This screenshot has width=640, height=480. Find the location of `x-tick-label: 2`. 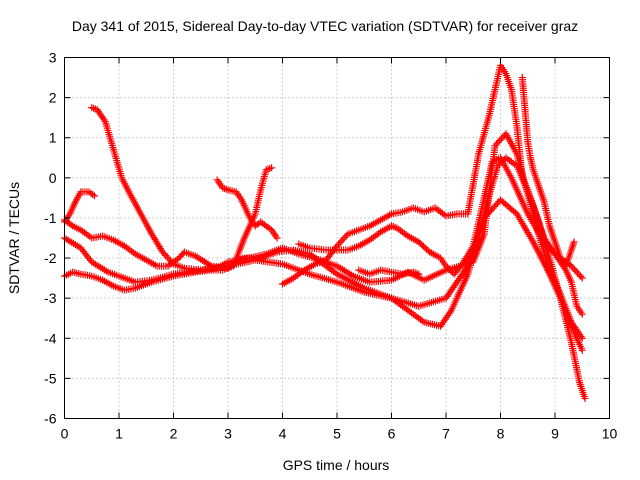

x-tick-label: 2 is located at coordinates (174, 434).